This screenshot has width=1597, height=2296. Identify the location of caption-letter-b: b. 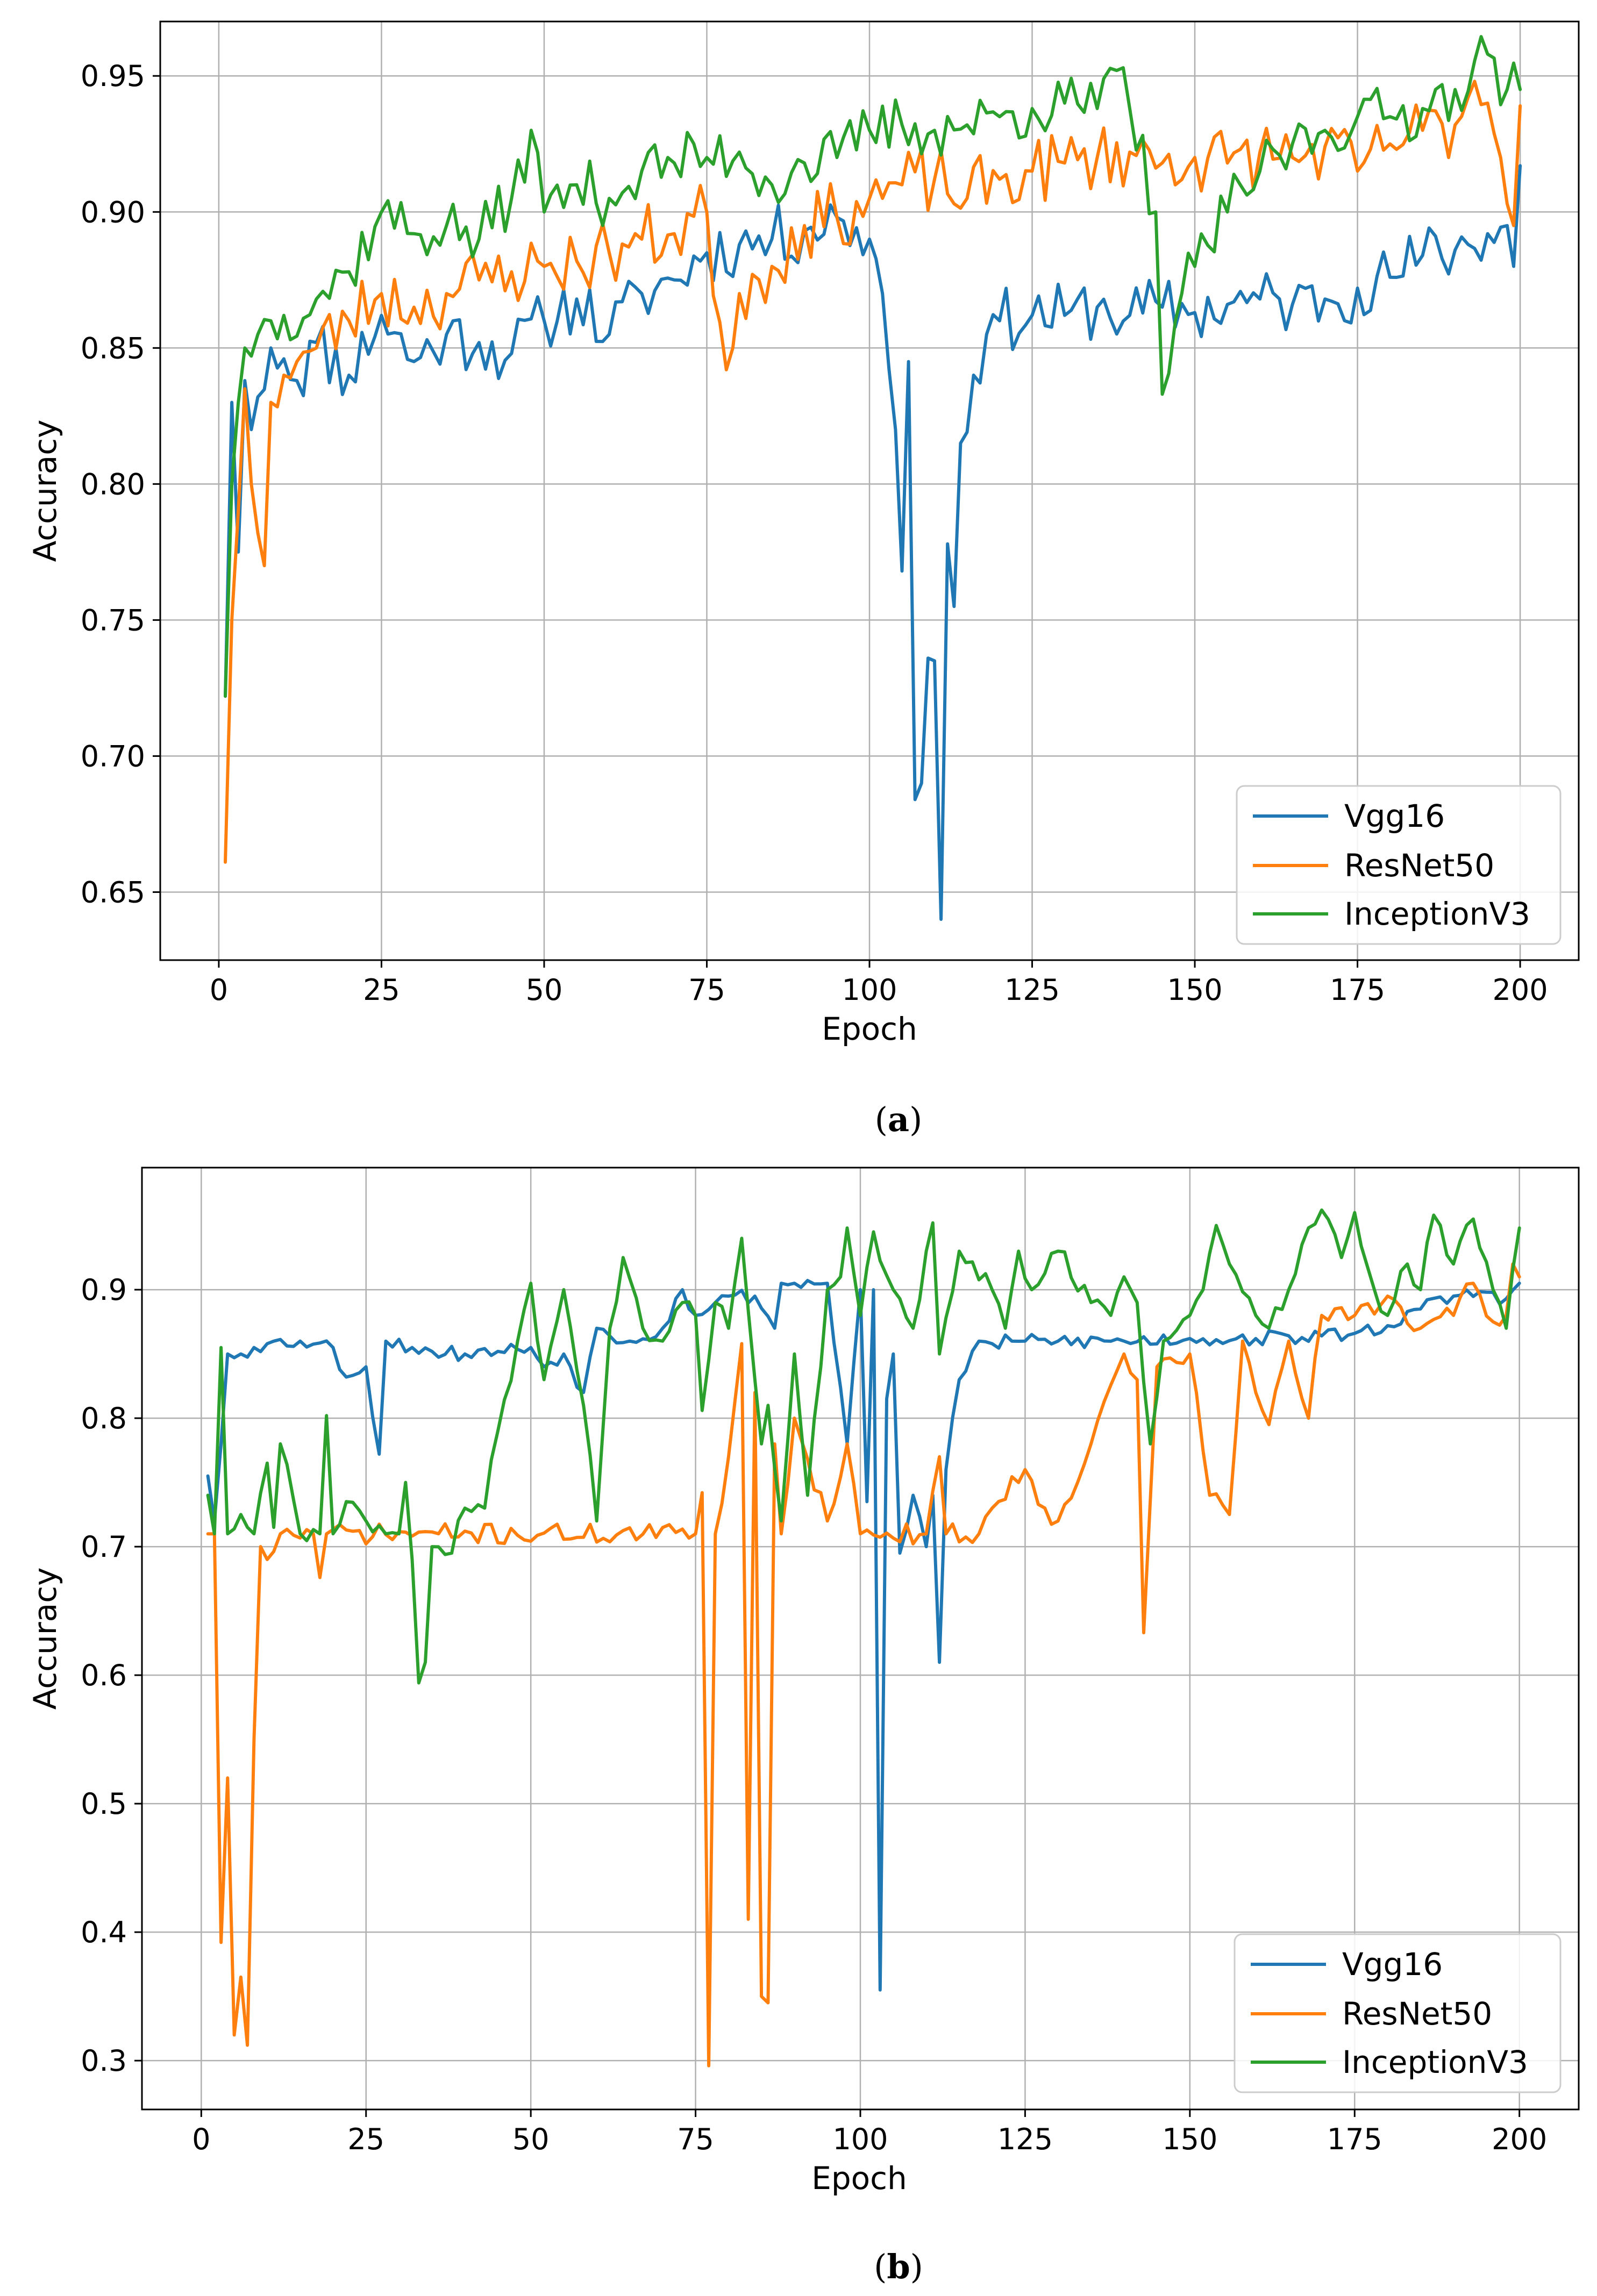
(898, 2266).